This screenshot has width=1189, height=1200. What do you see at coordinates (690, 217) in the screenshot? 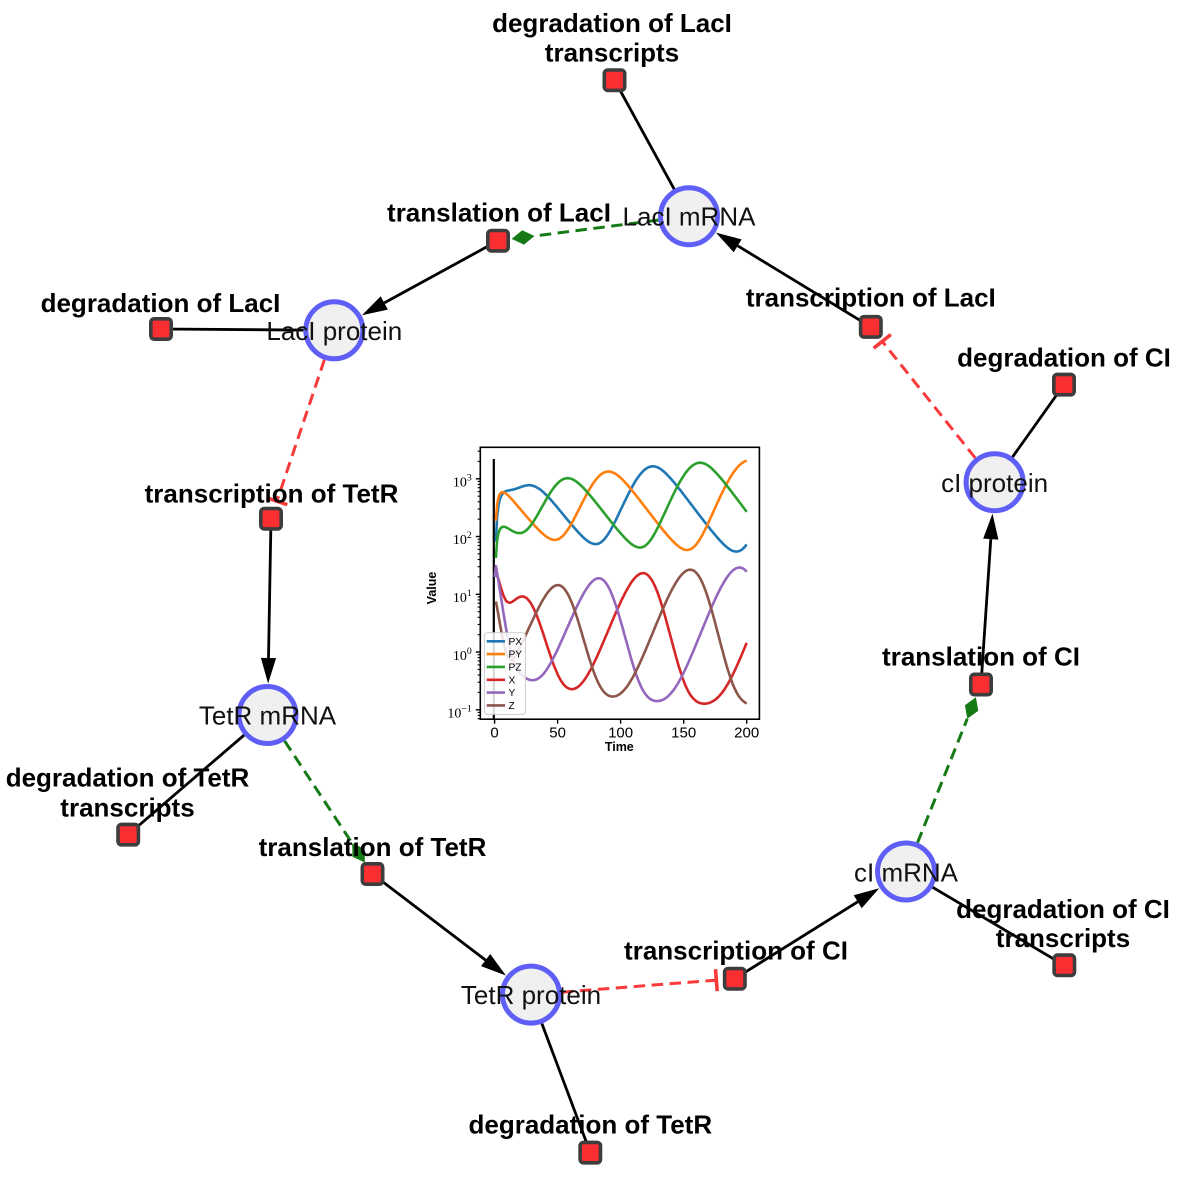
I see `svg-text: LacI mRNA` at bounding box center [690, 217].